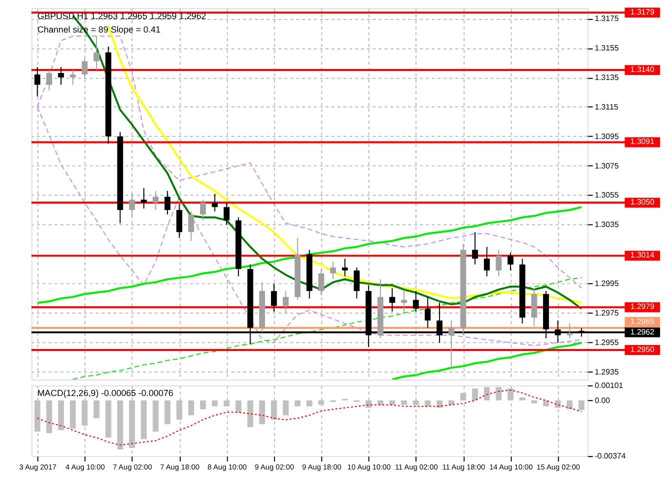 This screenshot has height=499, width=665. Describe the element at coordinates (643, 255) in the screenshot. I see `ref-line-label: 1.3014` at that location.